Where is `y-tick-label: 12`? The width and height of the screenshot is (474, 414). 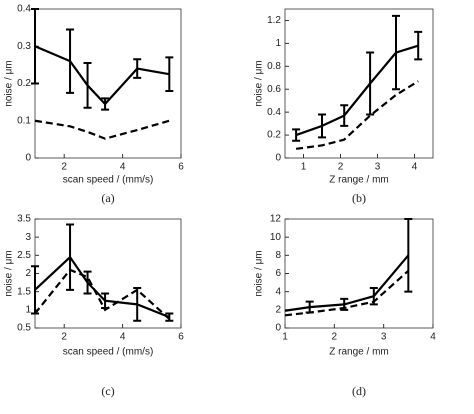
y-tick-label: 12 is located at coordinates (276, 219).